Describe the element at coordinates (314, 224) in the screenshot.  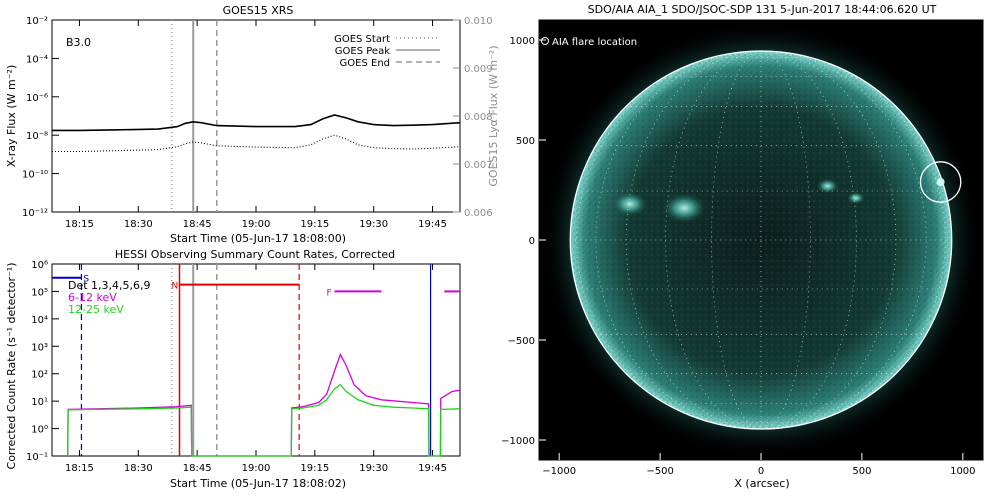
I see `goes-x-tick-label: 19:15` at that location.